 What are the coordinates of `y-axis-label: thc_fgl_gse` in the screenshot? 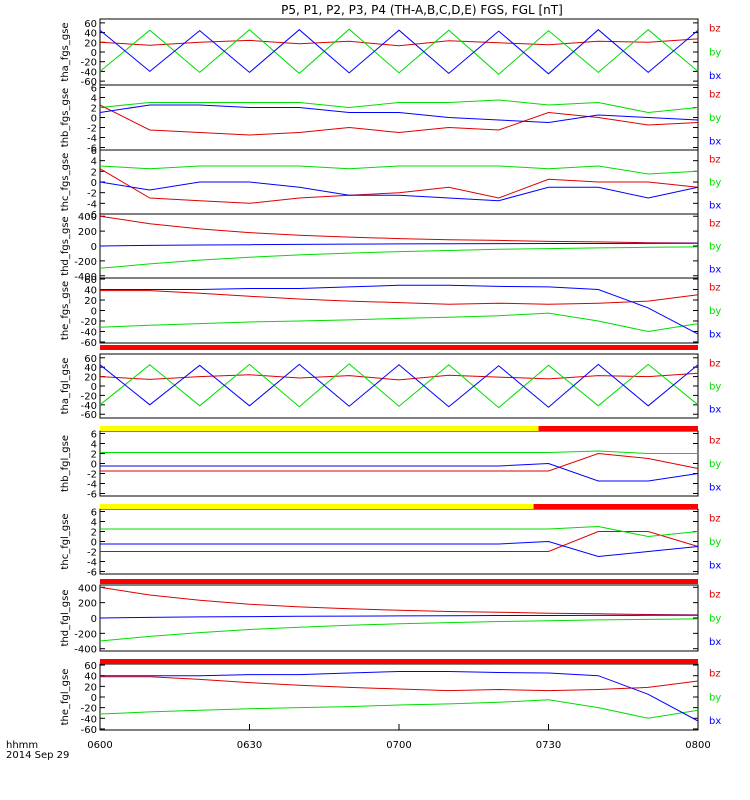 It's located at (65, 541).